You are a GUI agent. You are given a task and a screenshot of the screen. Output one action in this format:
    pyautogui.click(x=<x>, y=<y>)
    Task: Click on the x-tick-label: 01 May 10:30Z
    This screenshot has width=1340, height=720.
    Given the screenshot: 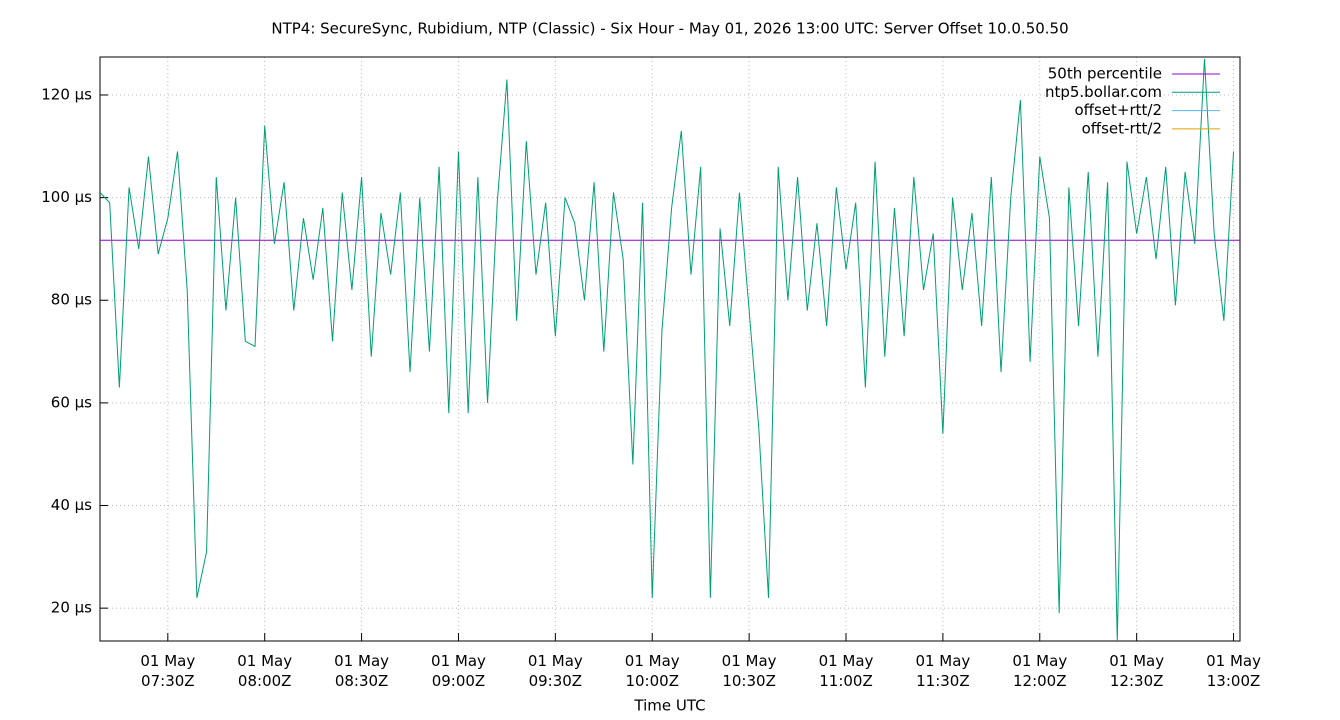 What is the action you would take?
    pyautogui.click(x=749, y=671)
    